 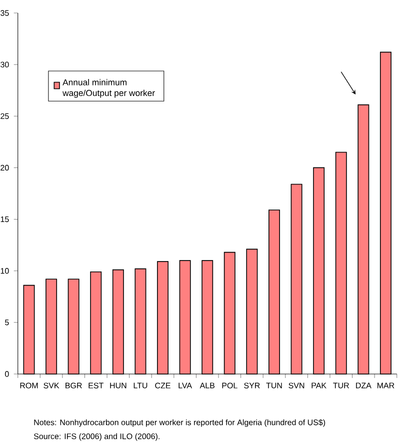 I want to click on y-tick-label: 25, so click(x=4, y=116).